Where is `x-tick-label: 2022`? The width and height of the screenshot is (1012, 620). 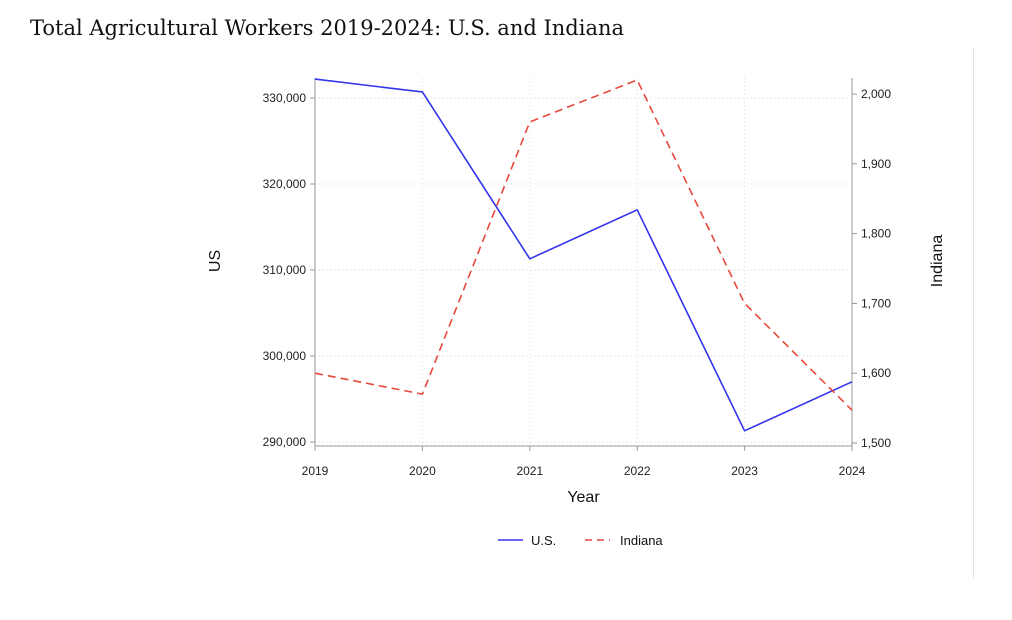
x-tick-label: 2022 is located at coordinates (637, 471).